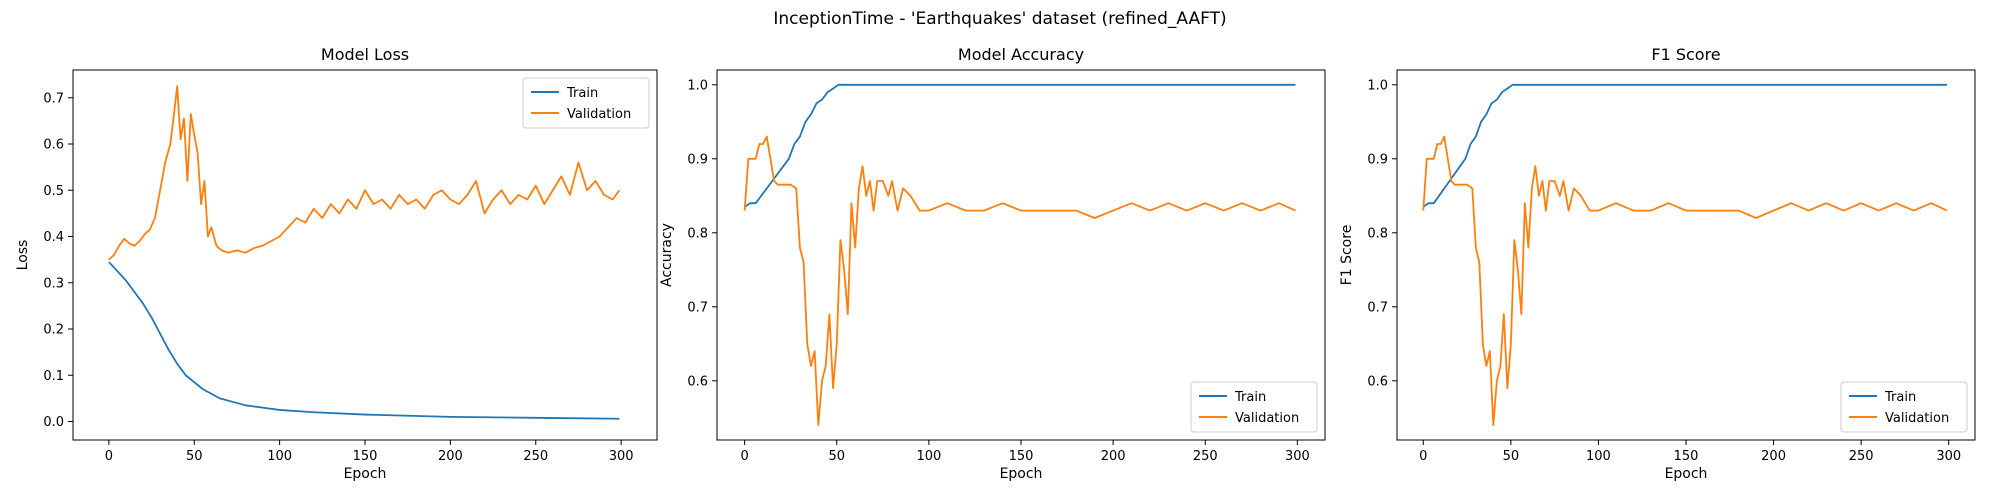 This screenshot has width=2000, height=500. What do you see at coordinates (1511, 456) in the screenshot?
I see `f1-xtick-label: 50` at bounding box center [1511, 456].